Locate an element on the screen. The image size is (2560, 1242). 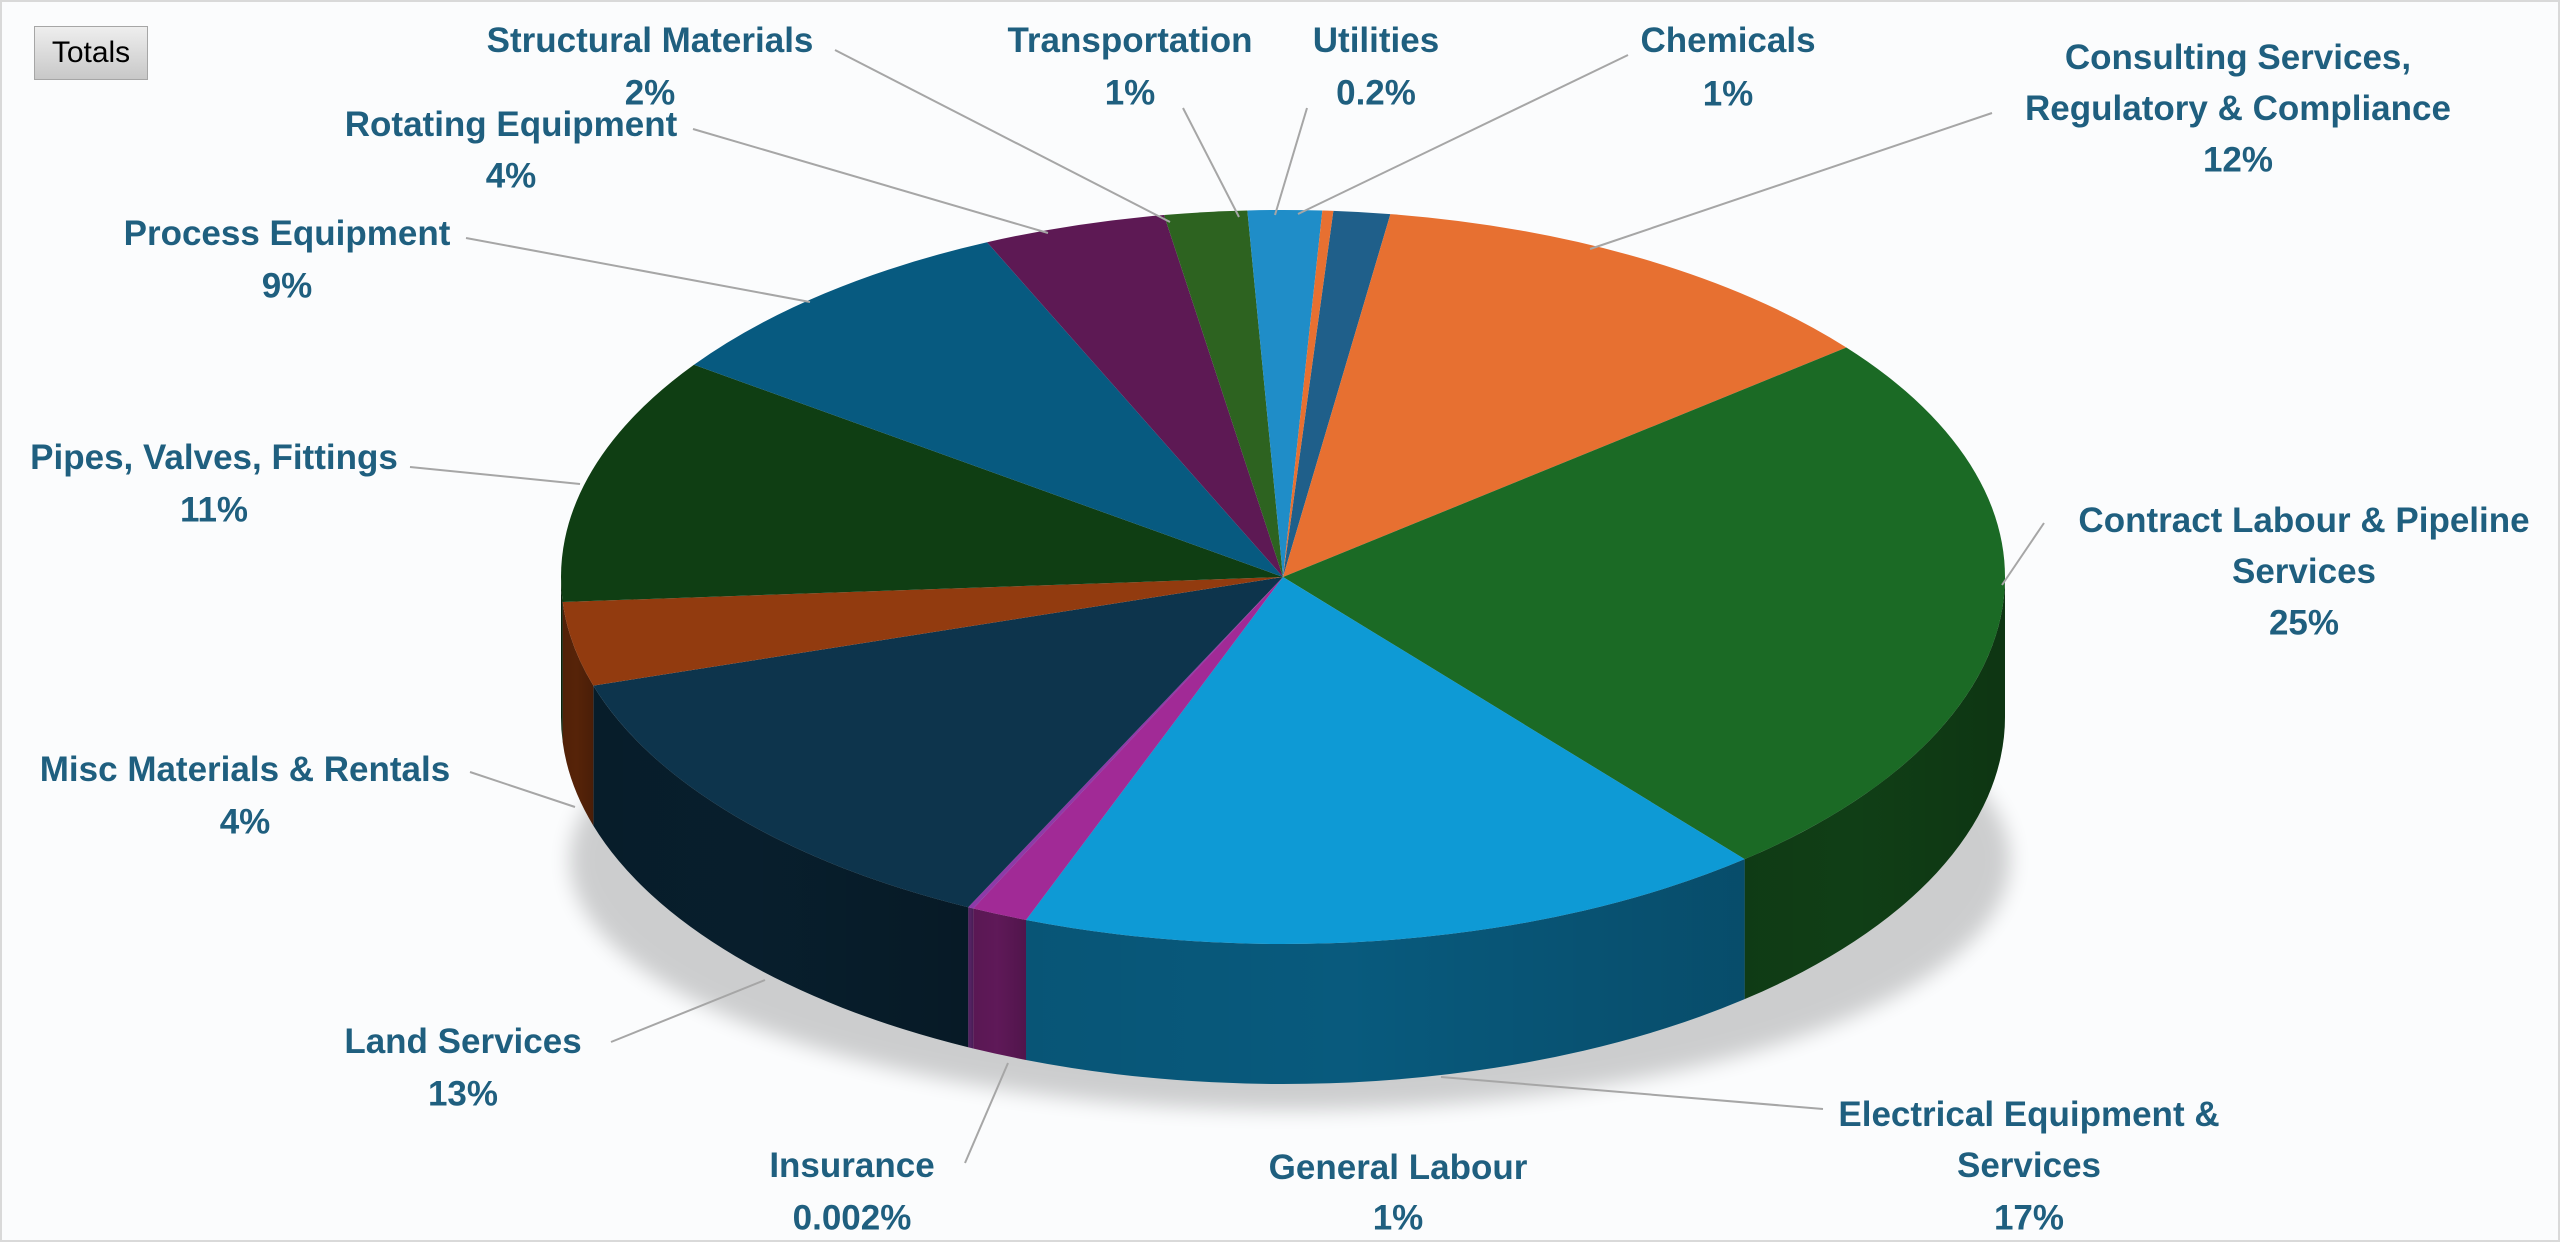
leader-line-consulting-services-regulatory-compliance is located at coordinates (1791, 181).